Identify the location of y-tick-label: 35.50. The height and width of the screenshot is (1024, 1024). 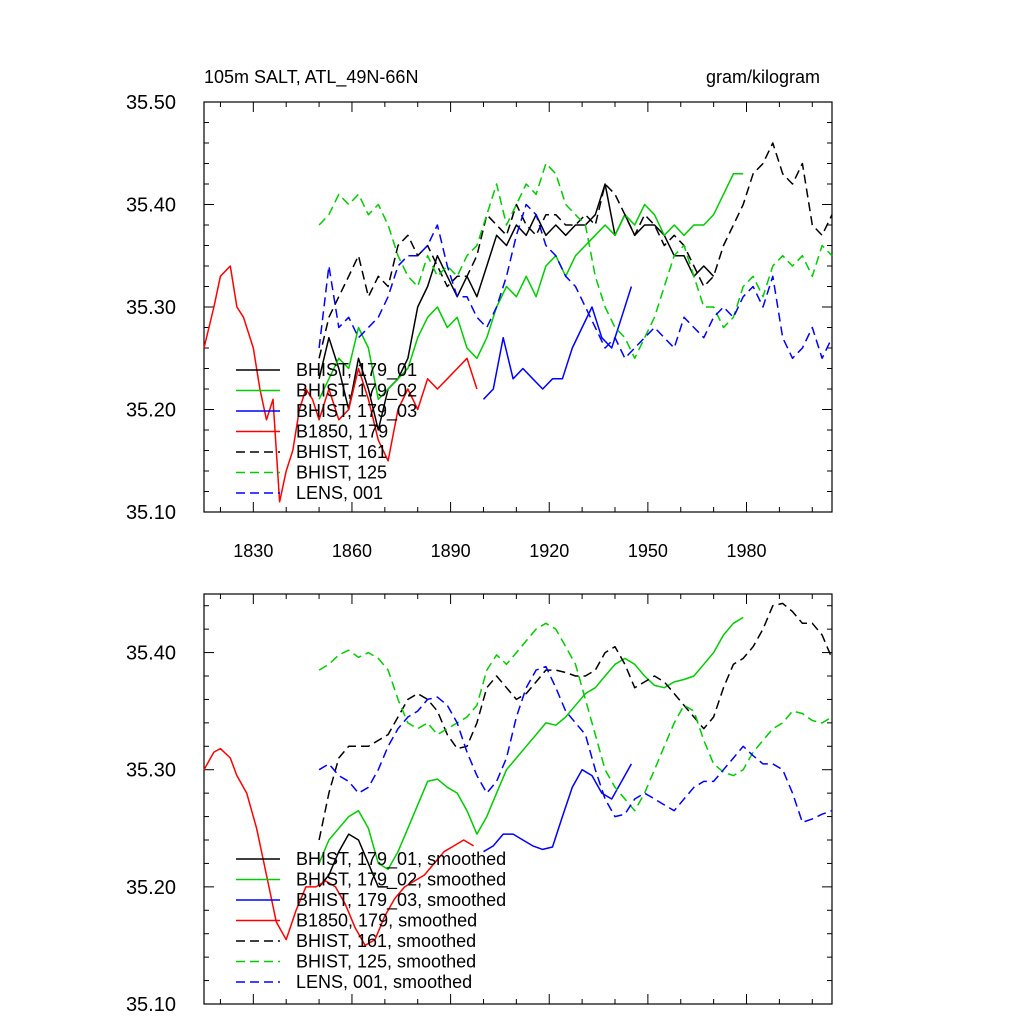
(151, 103).